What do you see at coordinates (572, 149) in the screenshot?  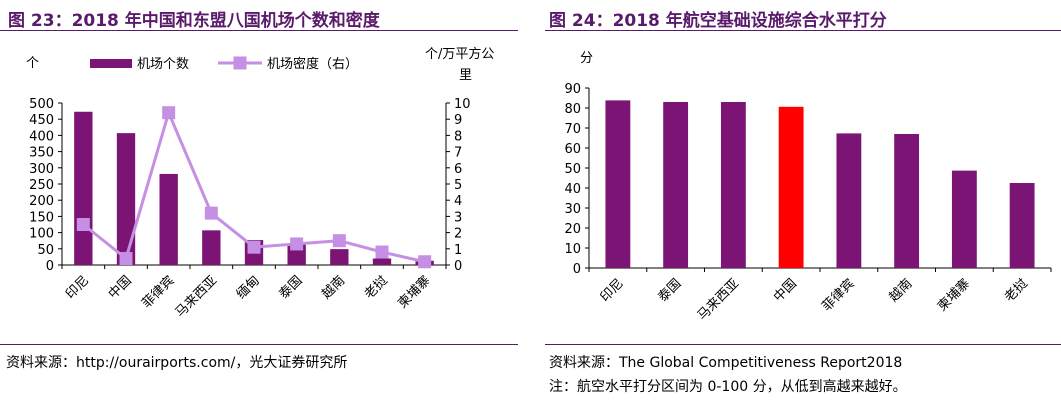 I see `y-tick-label: 60` at bounding box center [572, 149].